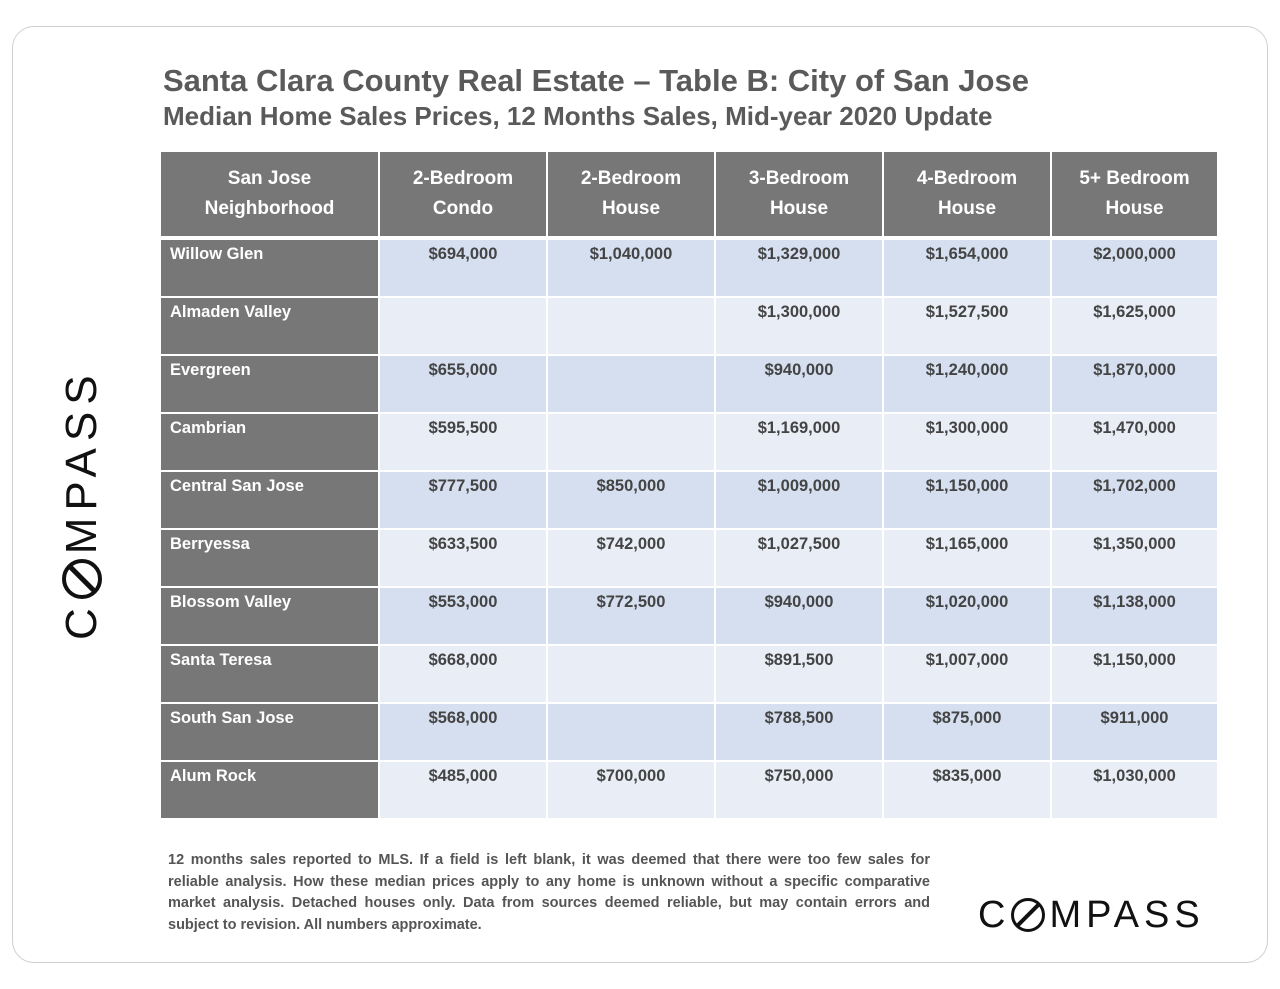 The height and width of the screenshot is (989, 1280). I want to click on price-cell: $1,329,000, so click(799, 269).